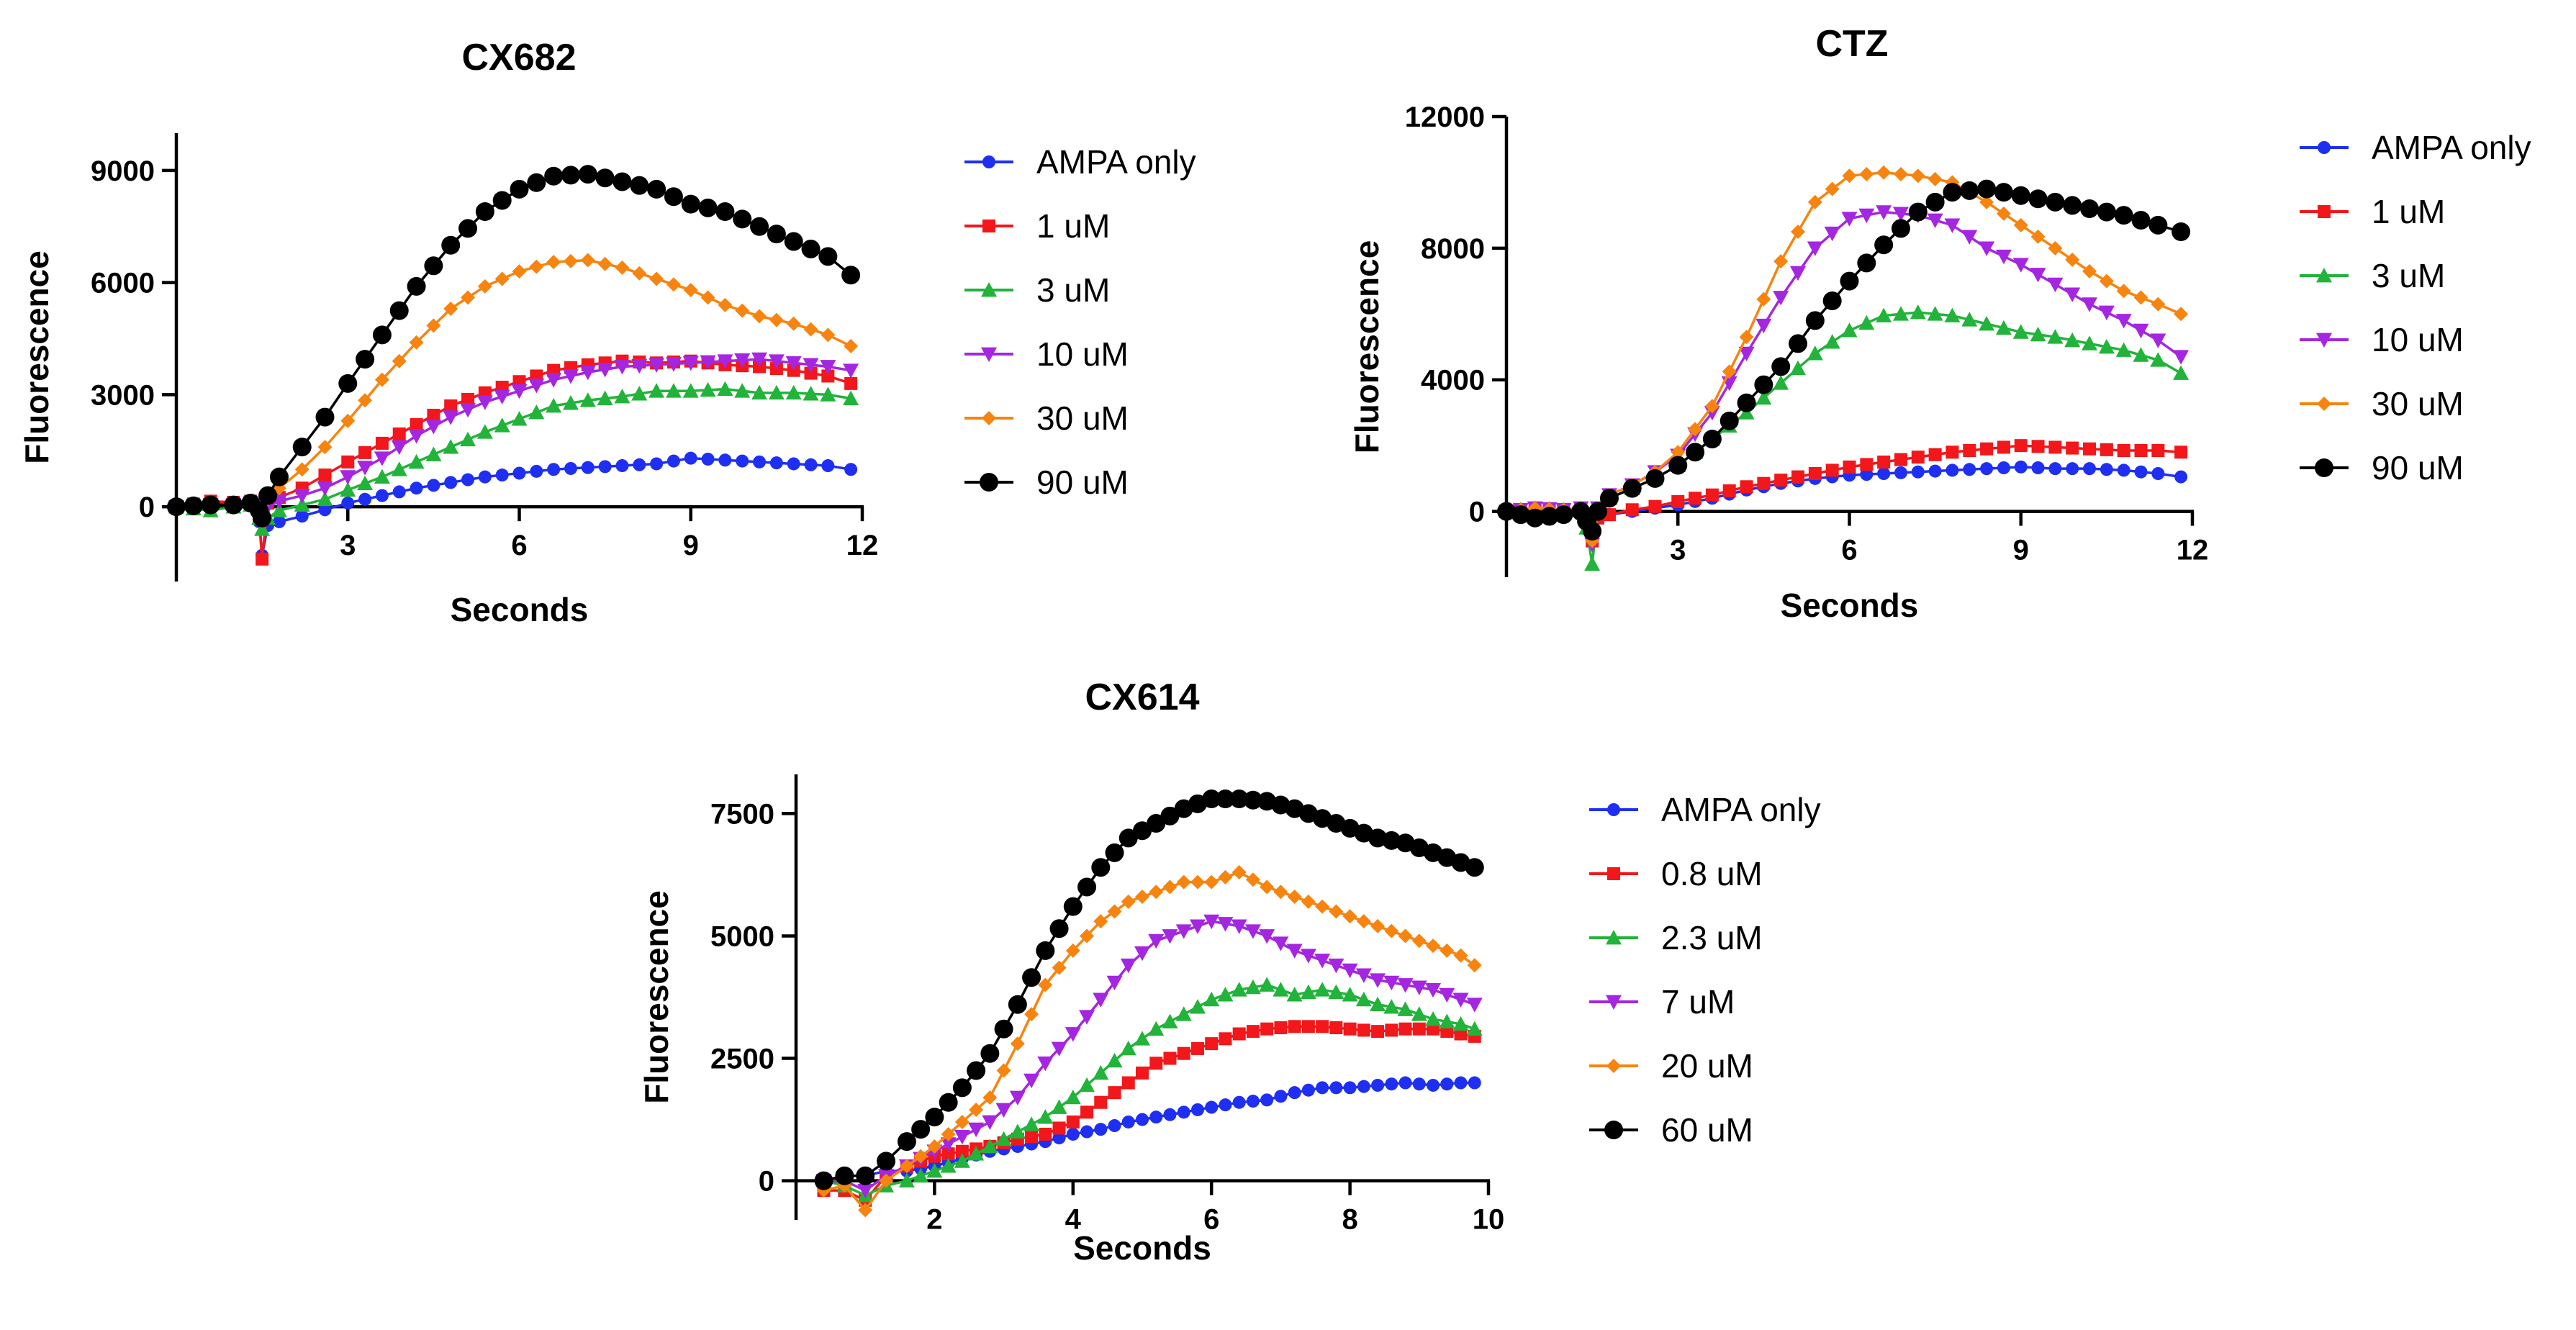 This screenshot has width=2576, height=1330. What do you see at coordinates (1844, 360) in the screenshot?
I see `series-90-um` at bounding box center [1844, 360].